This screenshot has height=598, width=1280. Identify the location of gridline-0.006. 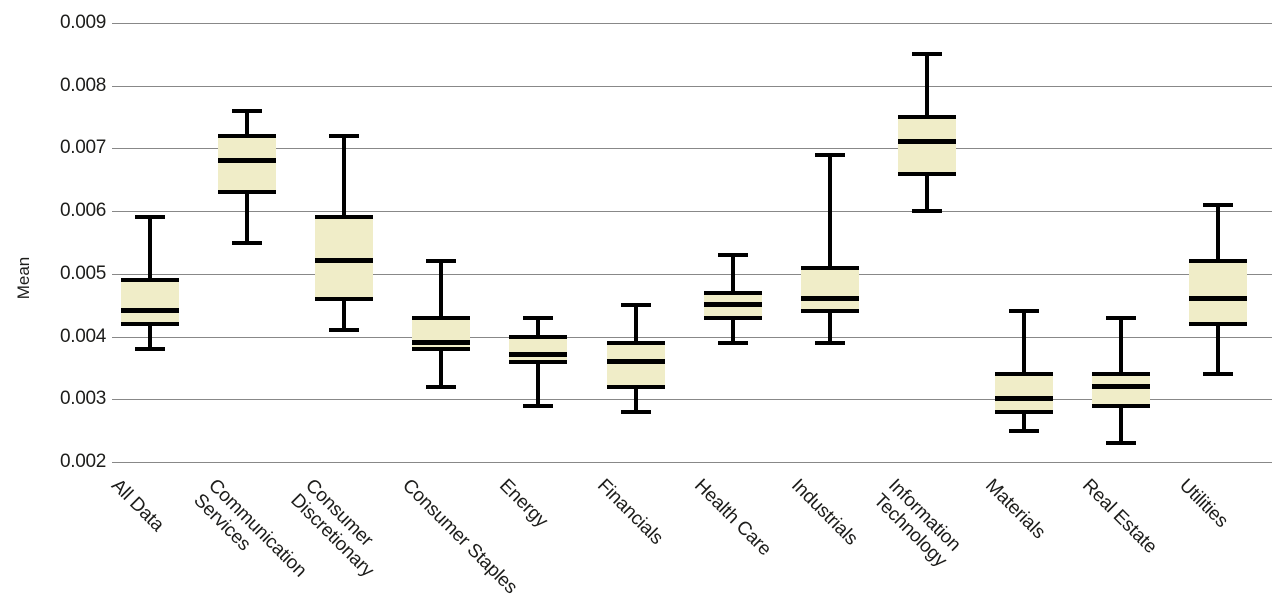
(692, 211).